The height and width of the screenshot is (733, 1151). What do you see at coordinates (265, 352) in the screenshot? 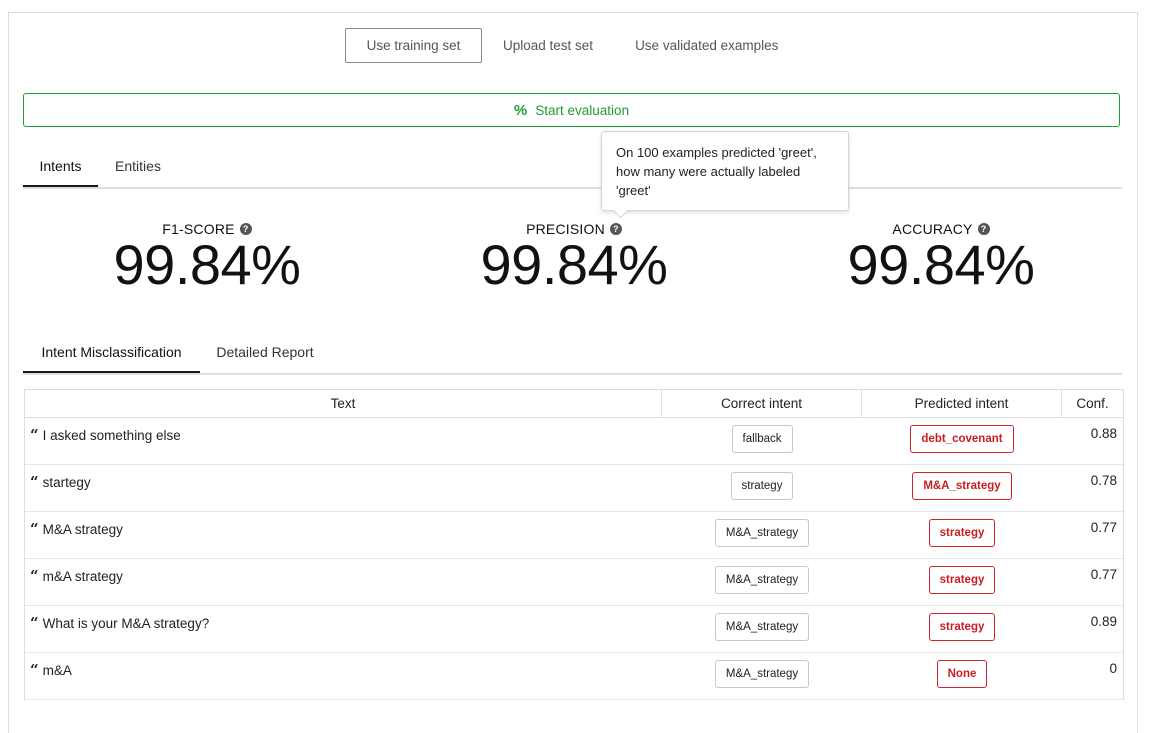
I see `tab-detailed-report: Detailed Report` at bounding box center [265, 352].